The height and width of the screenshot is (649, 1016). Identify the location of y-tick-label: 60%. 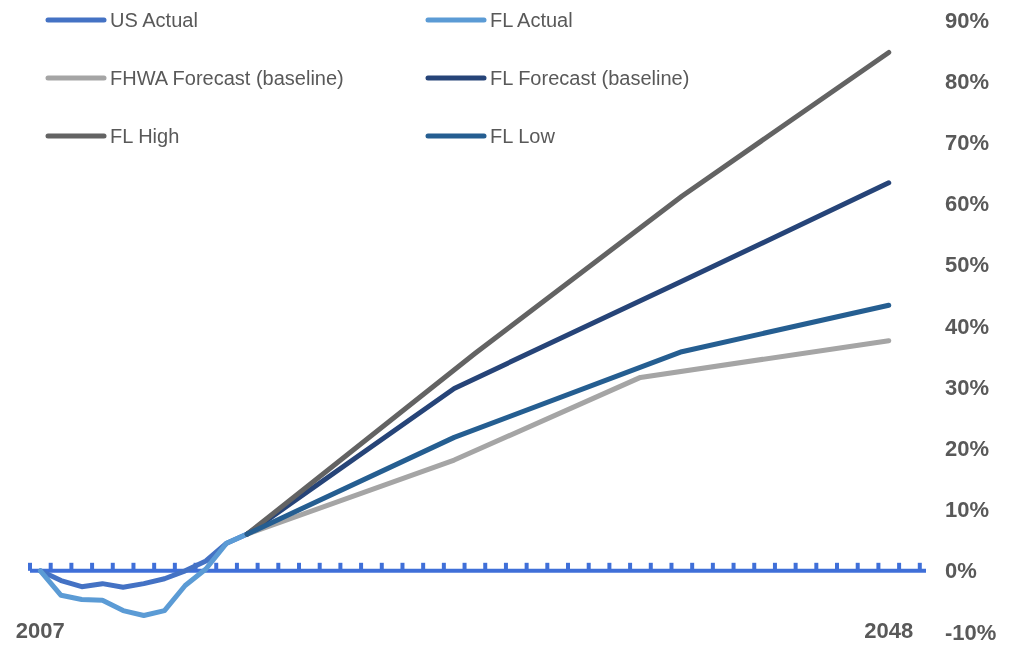
(967, 204).